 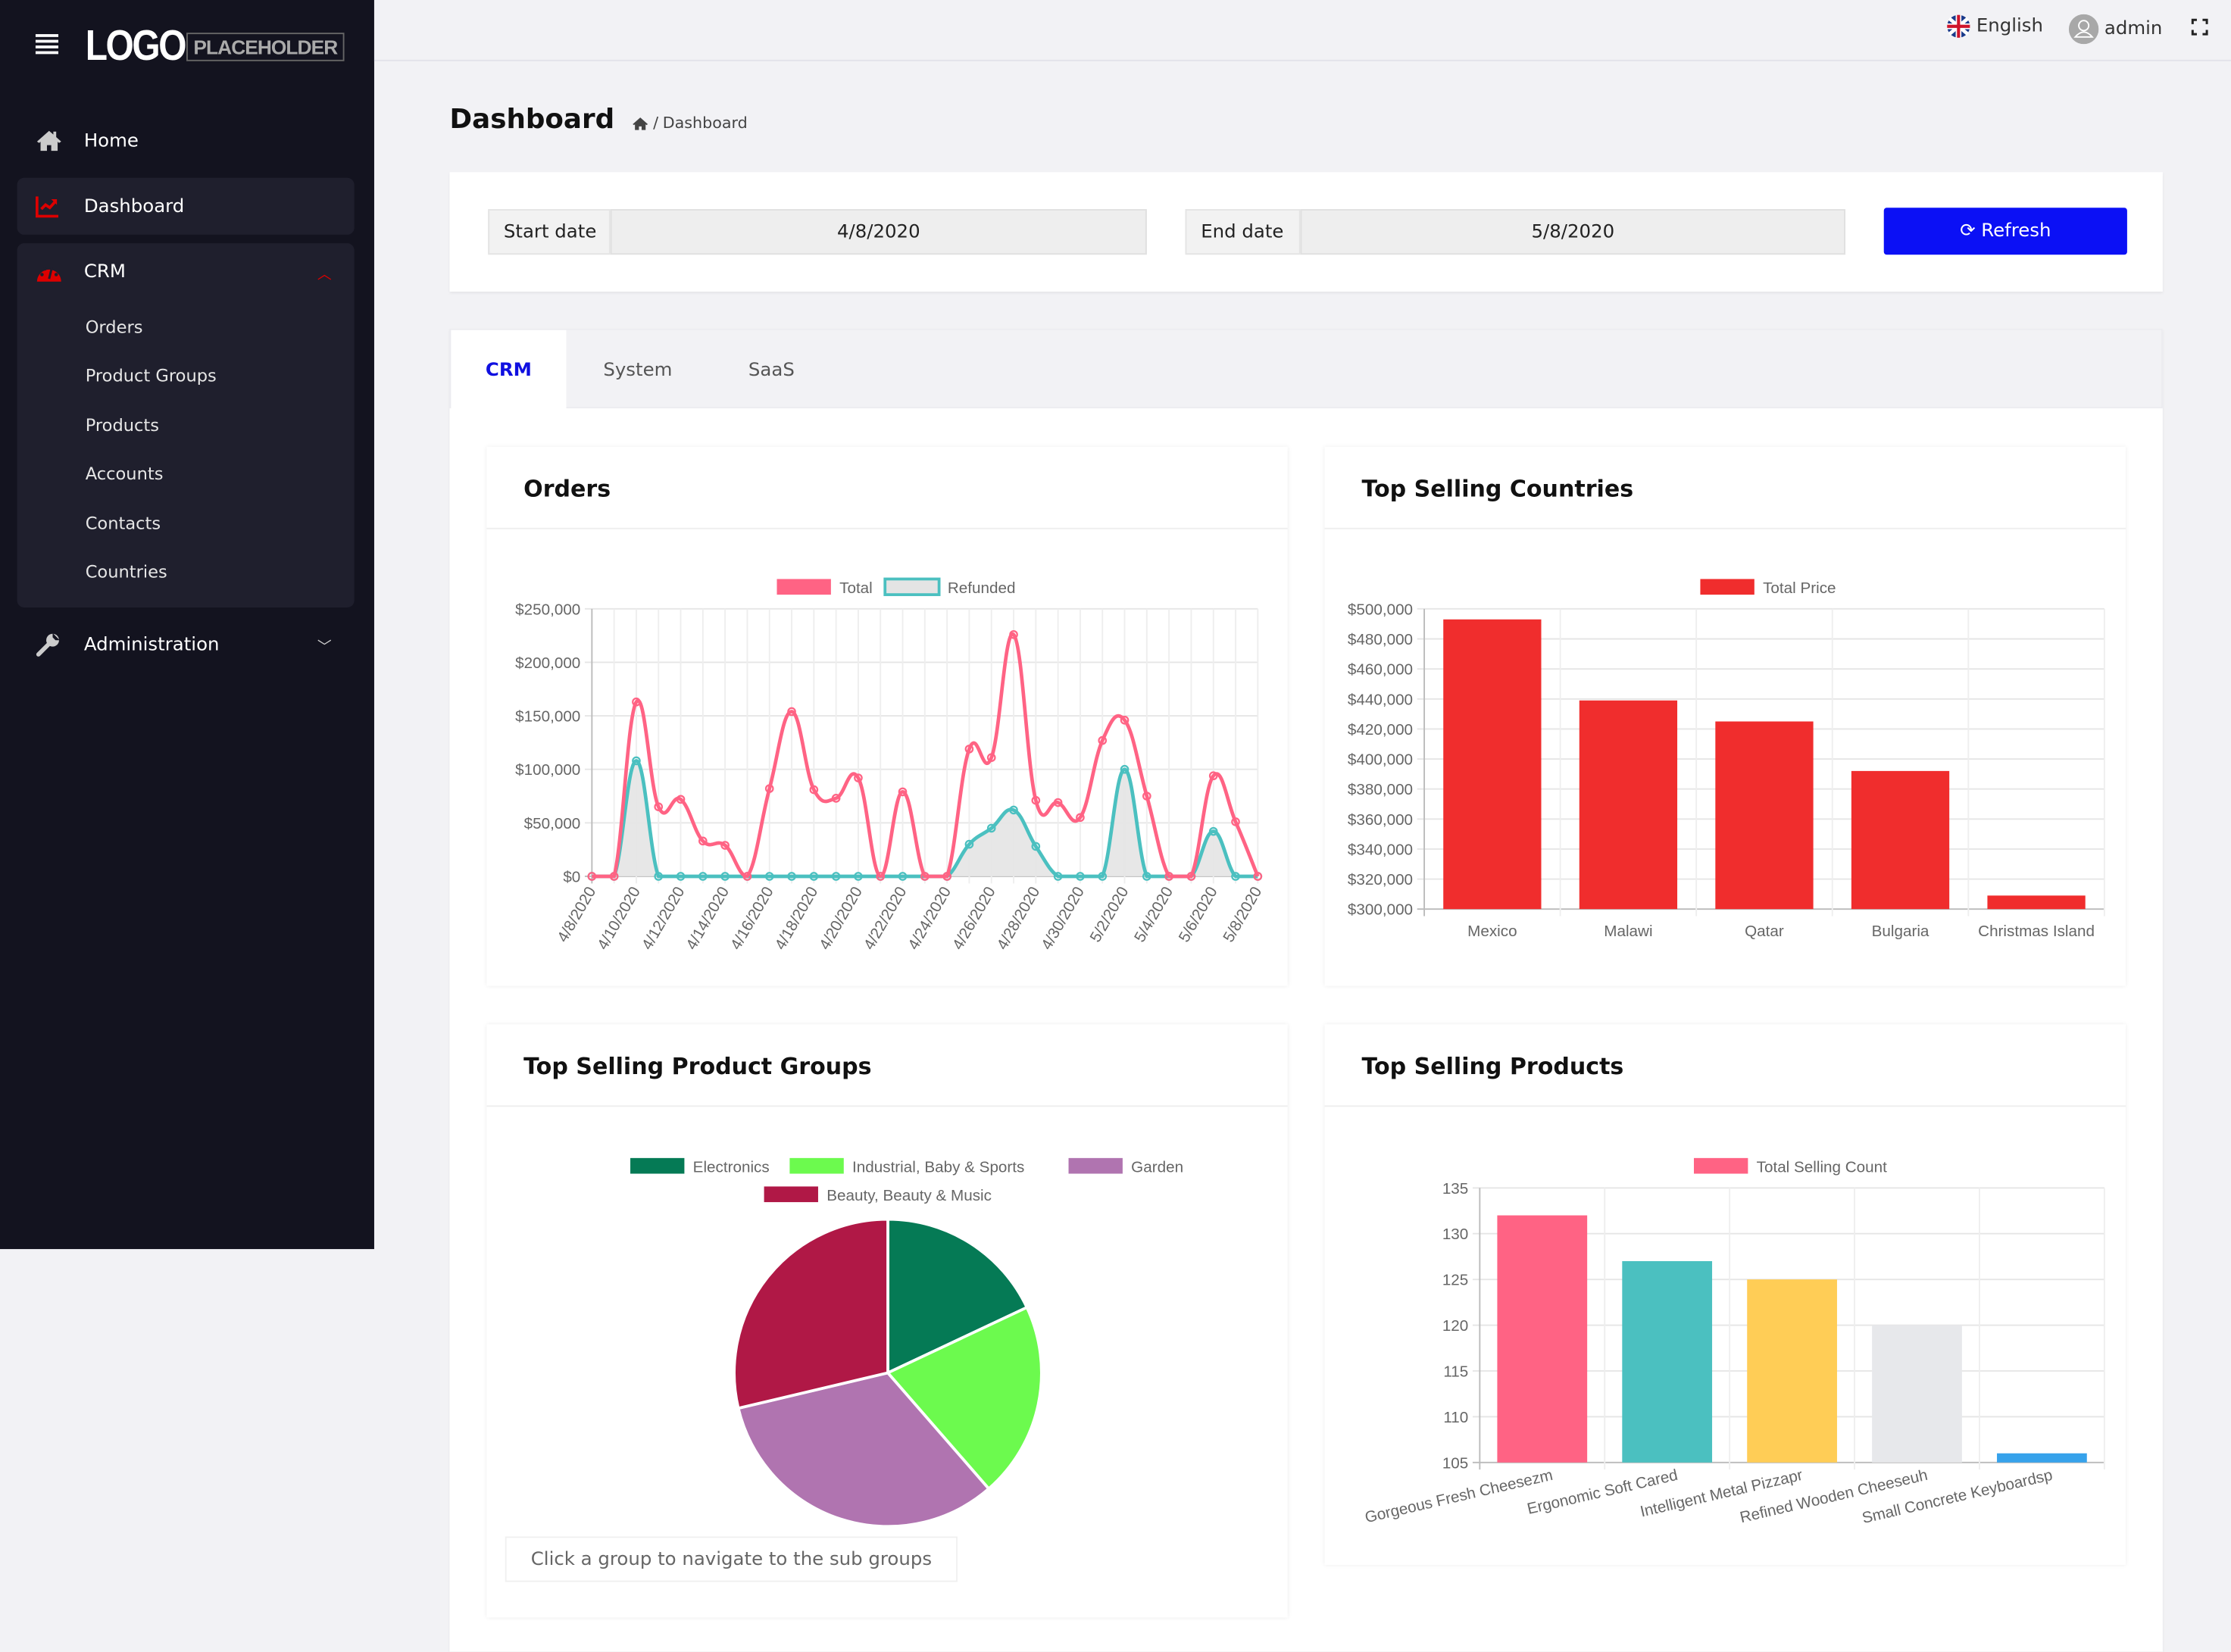 I want to click on legend-swatch, so click(x=791, y=1194).